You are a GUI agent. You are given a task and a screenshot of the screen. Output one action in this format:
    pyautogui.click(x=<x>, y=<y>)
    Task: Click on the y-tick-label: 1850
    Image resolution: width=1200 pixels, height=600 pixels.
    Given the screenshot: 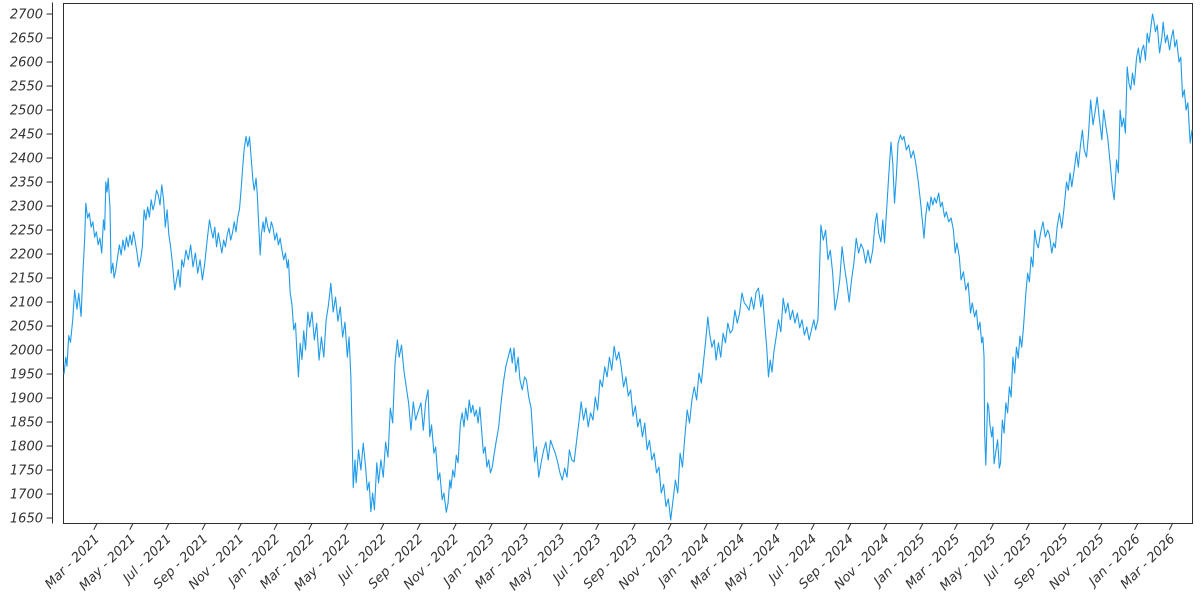 What is the action you would take?
    pyautogui.click(x=26, y=423)
    